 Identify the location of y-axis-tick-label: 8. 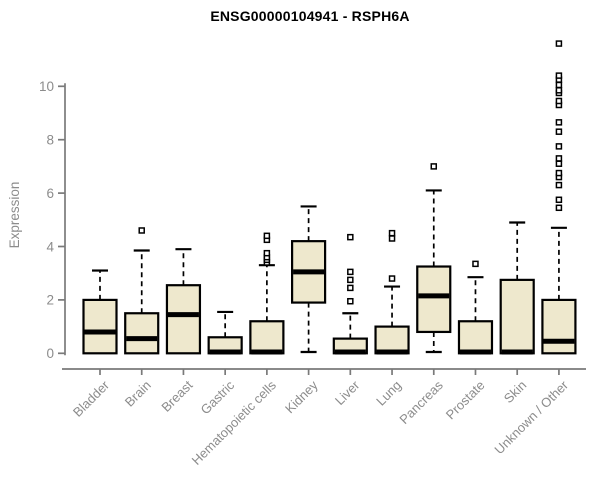
(50, 140).